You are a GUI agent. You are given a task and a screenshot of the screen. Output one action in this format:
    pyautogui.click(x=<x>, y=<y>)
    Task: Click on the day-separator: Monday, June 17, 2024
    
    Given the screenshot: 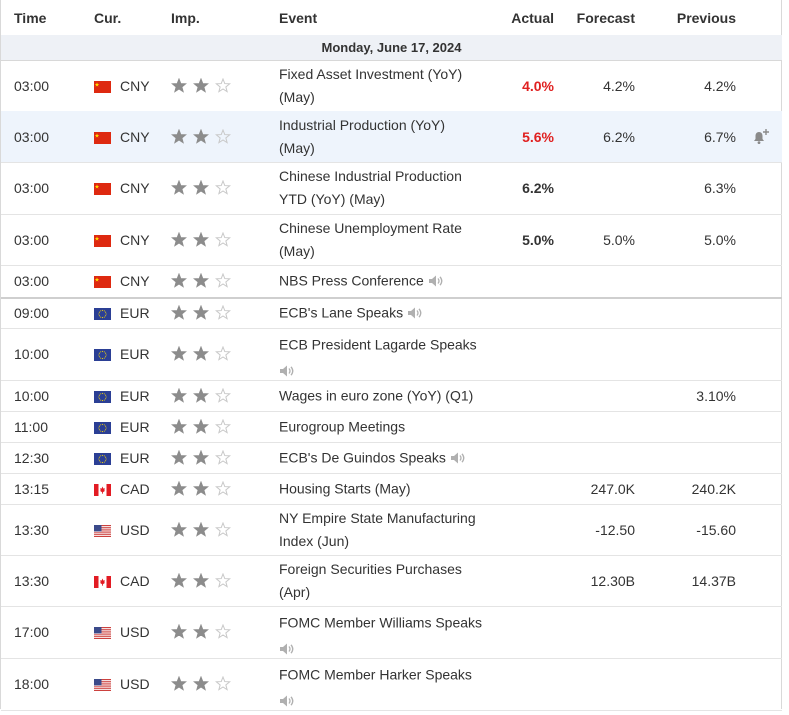 What is the action you would take?
    pyautogui.click(x=391, y=48)
    